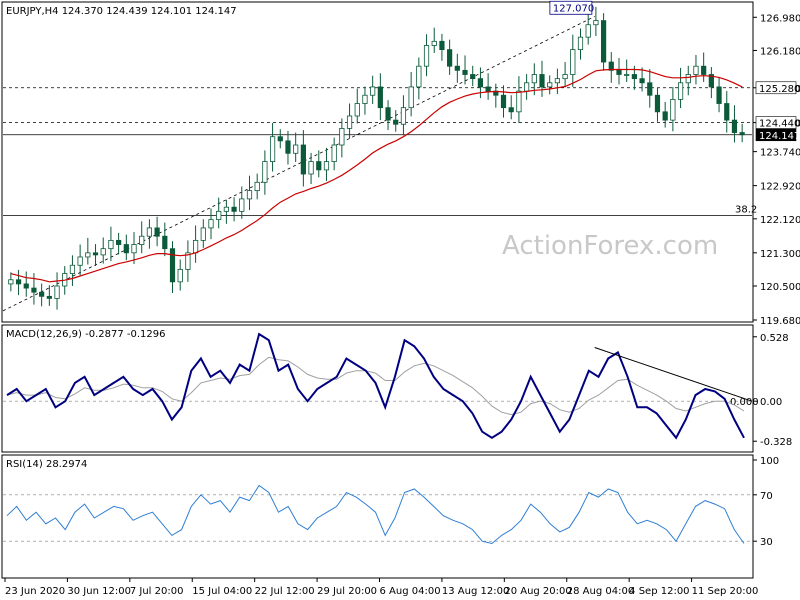 The height and width of the screenshot is (600, 800). Describe the element at coordinates (573, 8) in the screenshot. I see `high-annotation-label: 127.070` at that location.